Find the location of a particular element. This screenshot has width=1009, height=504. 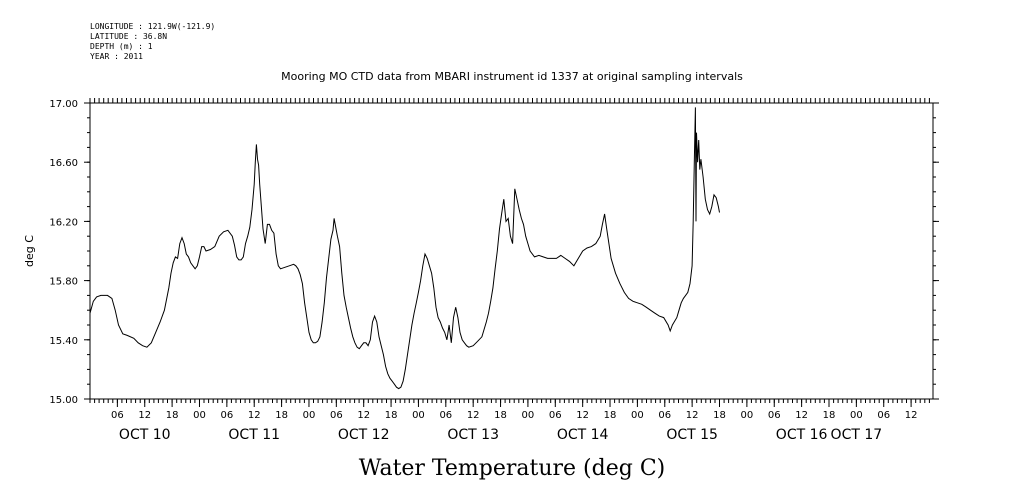

latitude-text: LATITUDE : 36.8N is located at coordinates (129, 36).